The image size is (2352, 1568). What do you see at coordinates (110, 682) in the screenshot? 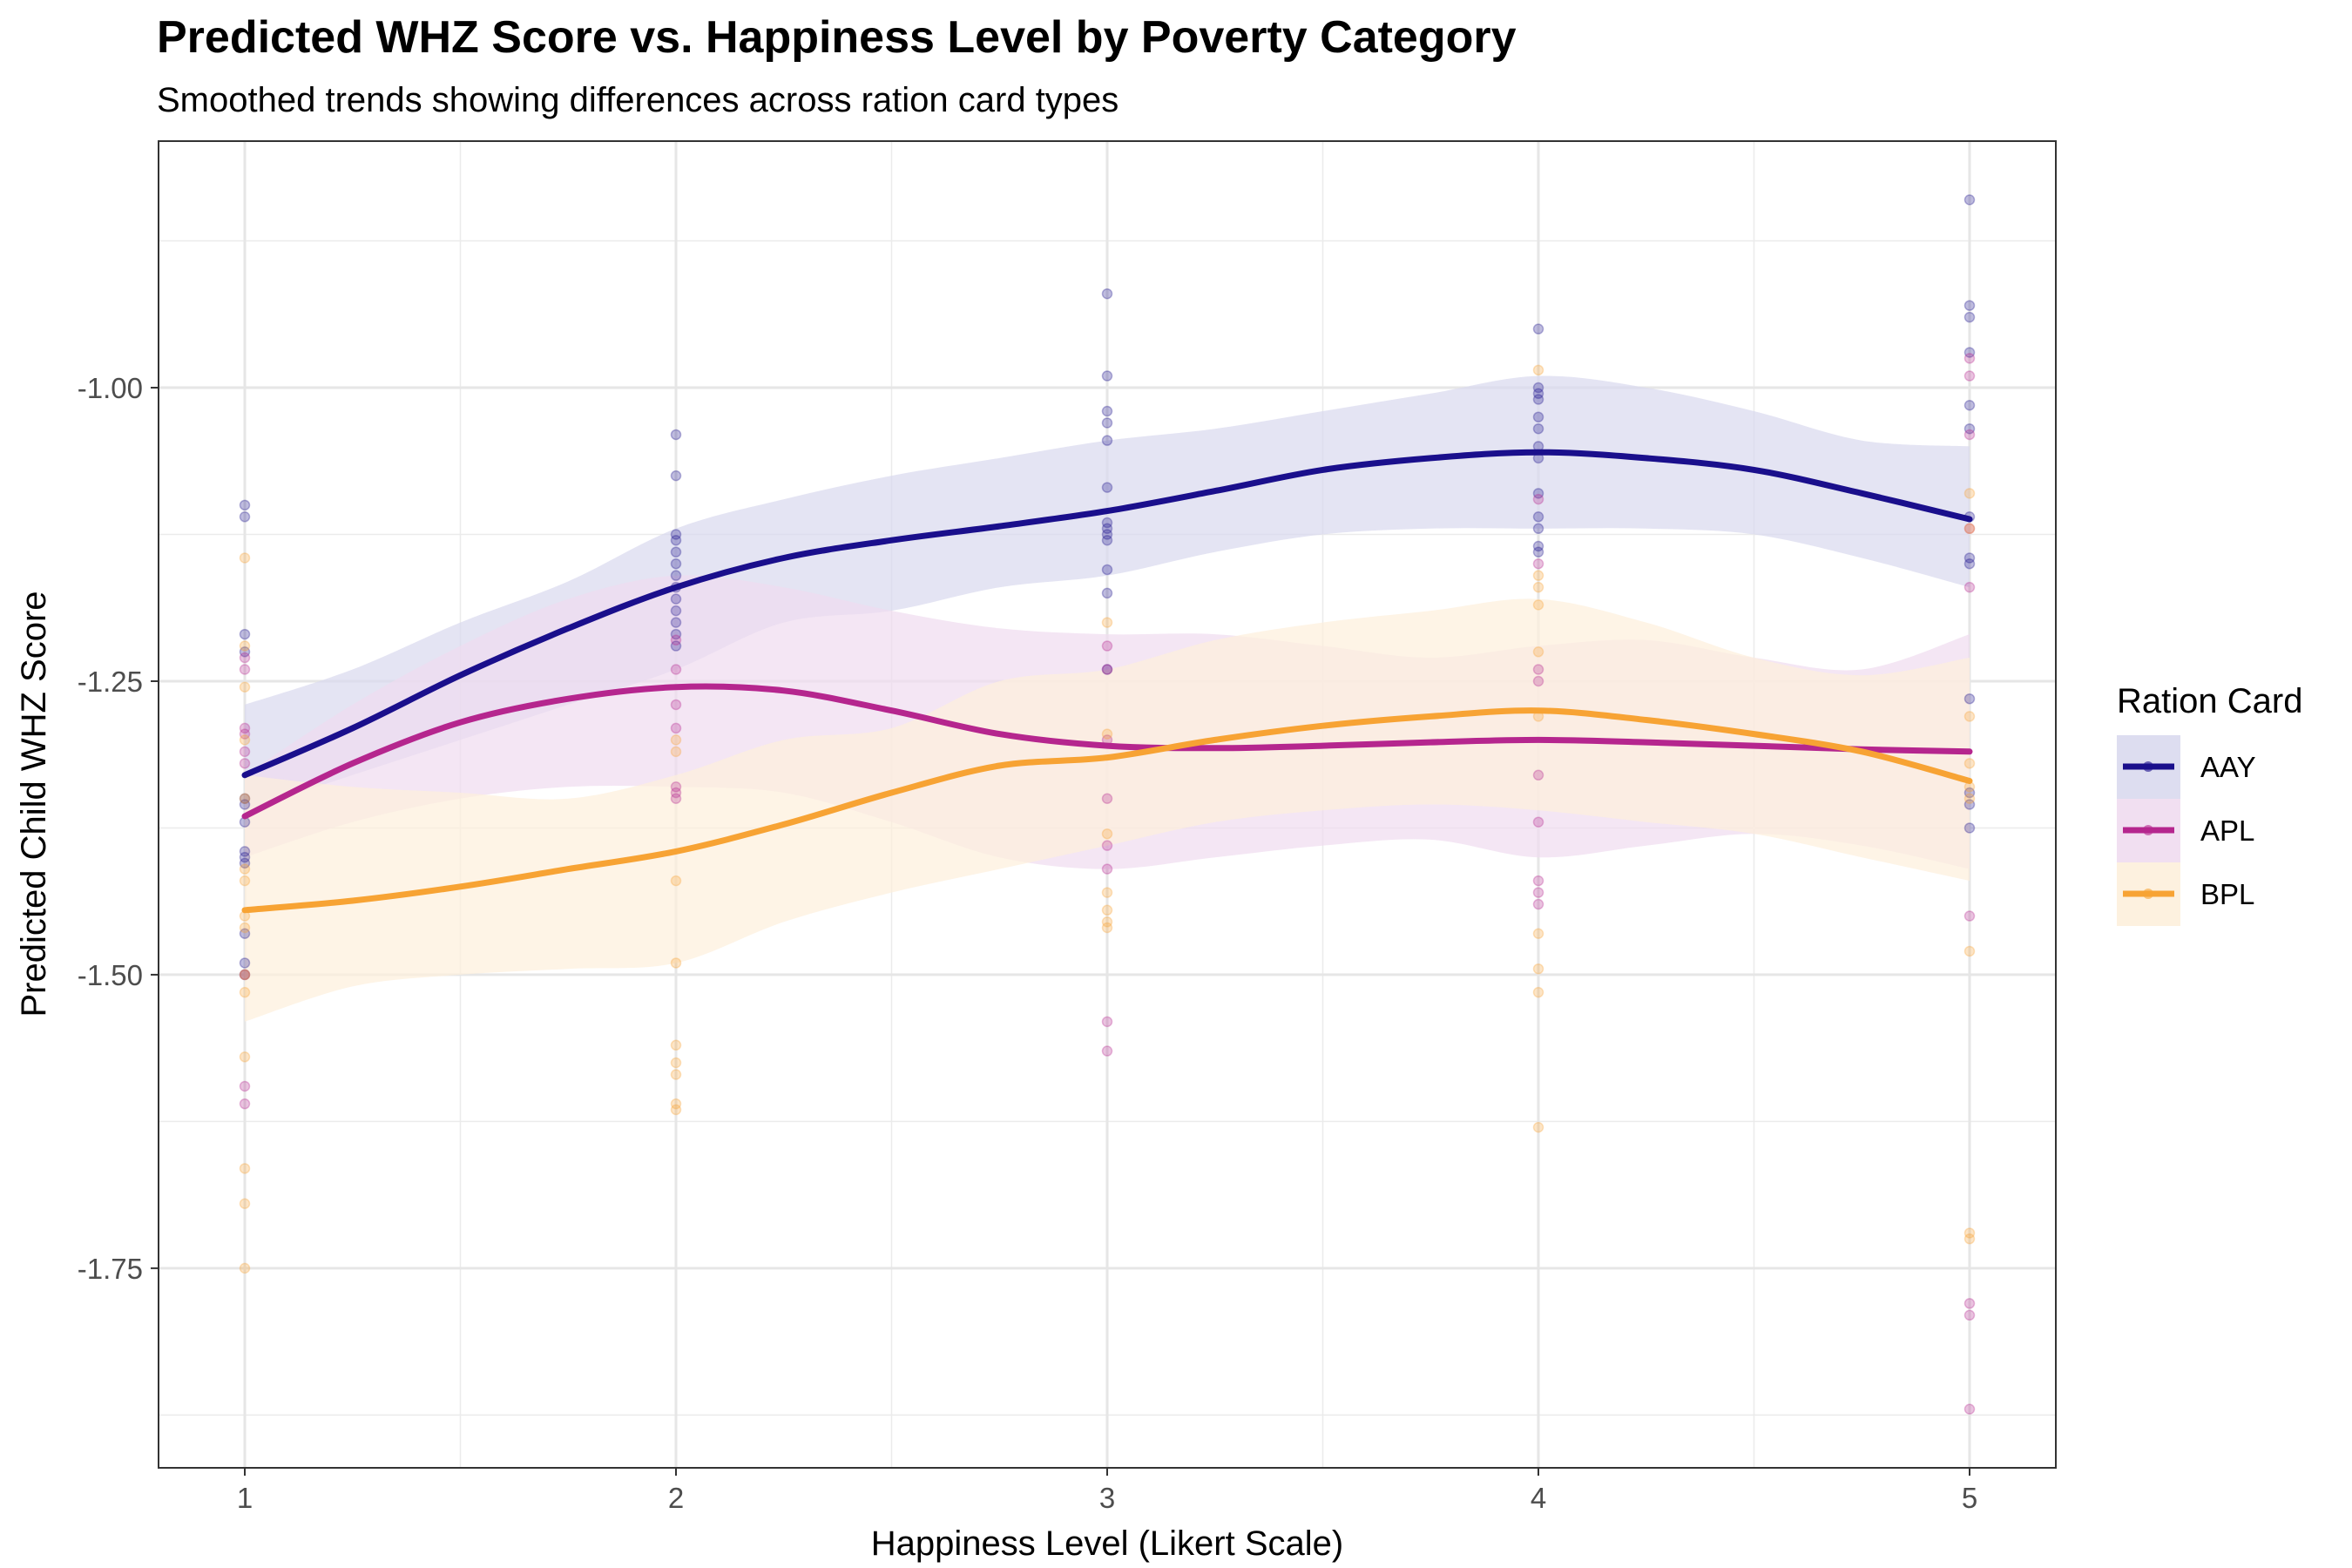
I see `y-tick-label: -1.25` at bounding box center [110, 682].